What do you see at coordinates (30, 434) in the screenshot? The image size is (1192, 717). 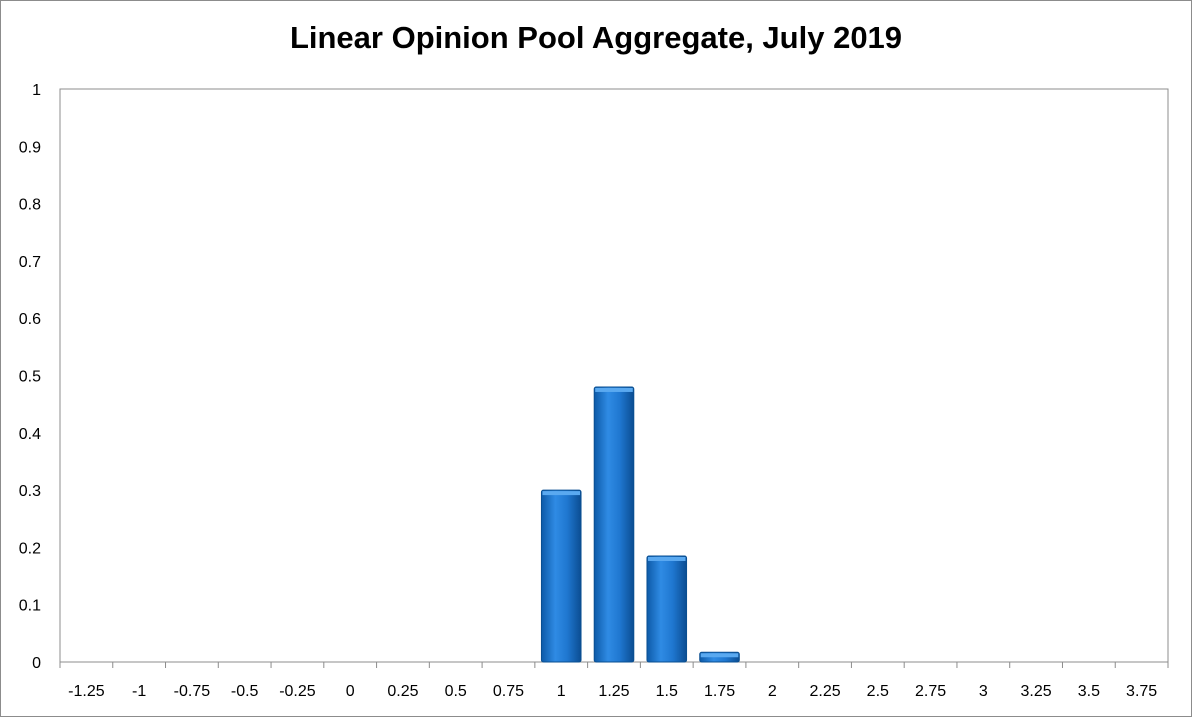 I see `y-tick-label: 0.4` at bounding box center [30, 434].